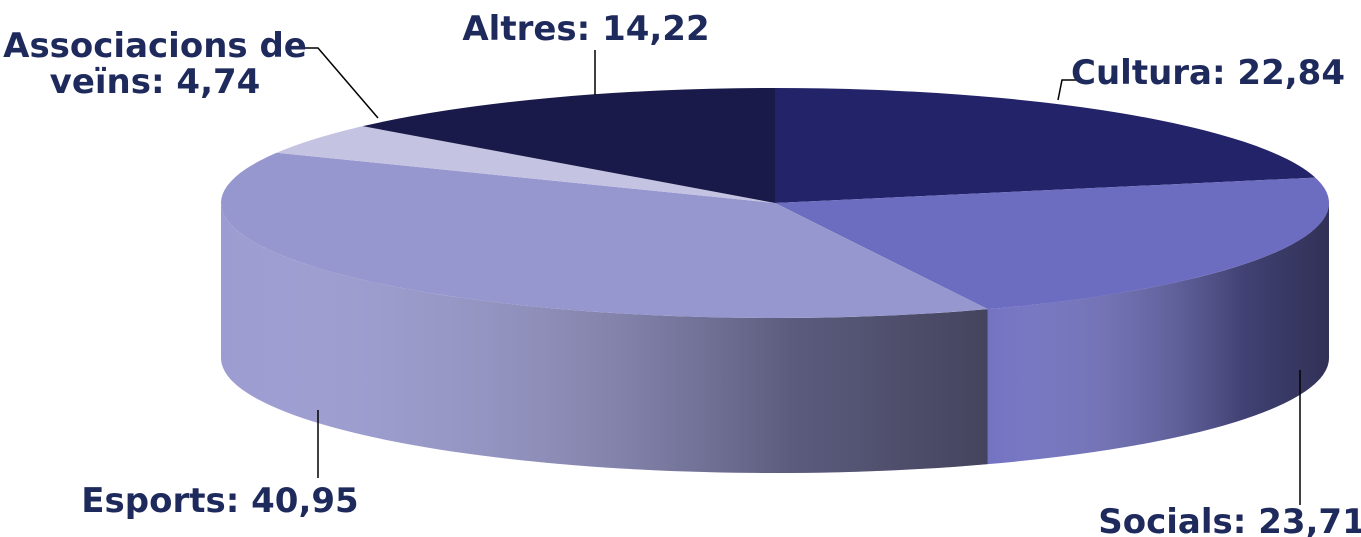  What do you see at coordinates (155, 46) in the screenshot?
I see `label-line: Associacions de` at bounding box center [155, 46].